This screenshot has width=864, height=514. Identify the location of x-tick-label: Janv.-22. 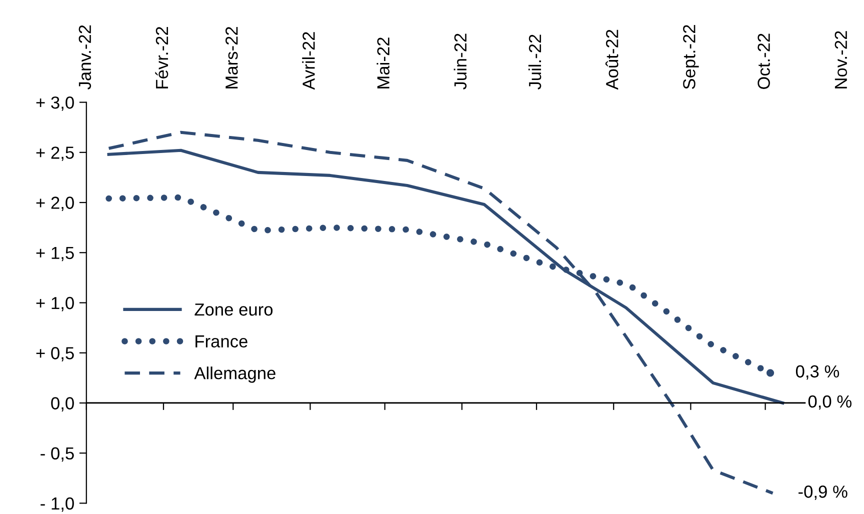
(85, 57).